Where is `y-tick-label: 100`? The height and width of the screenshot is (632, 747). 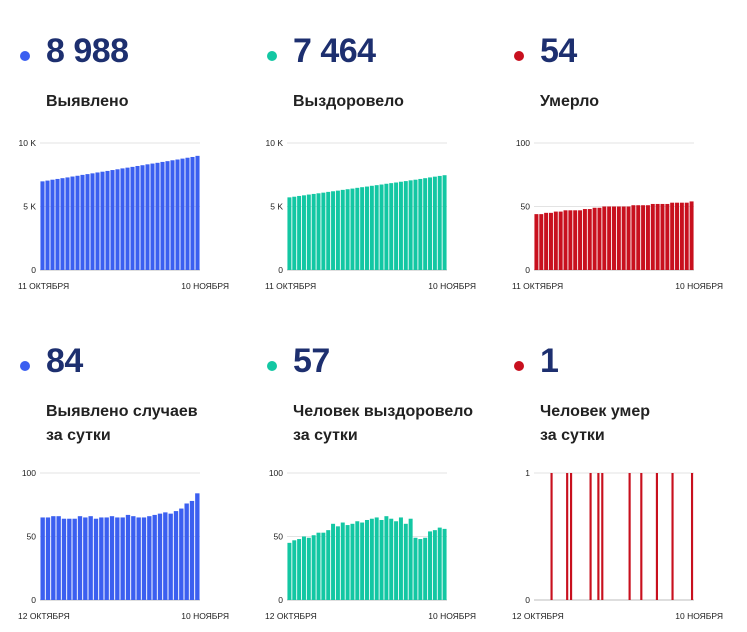 y-tick-label: 100 is located at coordinates (523, 143).